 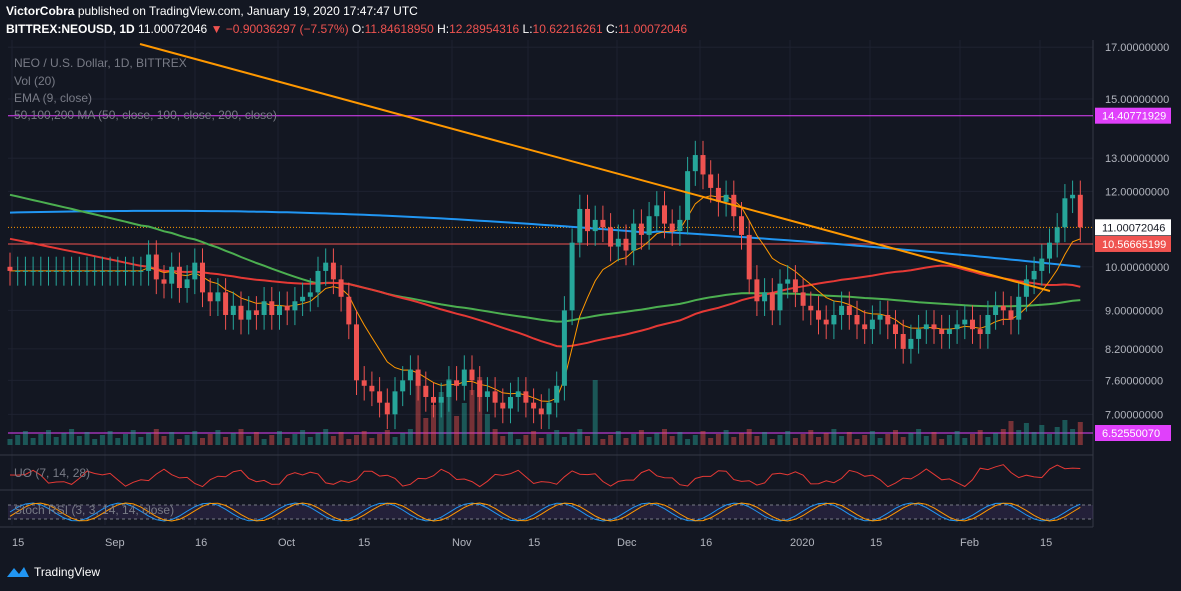 What do you see at coordinates (1137, 100) in the screenshot?
I see `price-tick-label: 15.00000000` at bounding box center [1137, 100].